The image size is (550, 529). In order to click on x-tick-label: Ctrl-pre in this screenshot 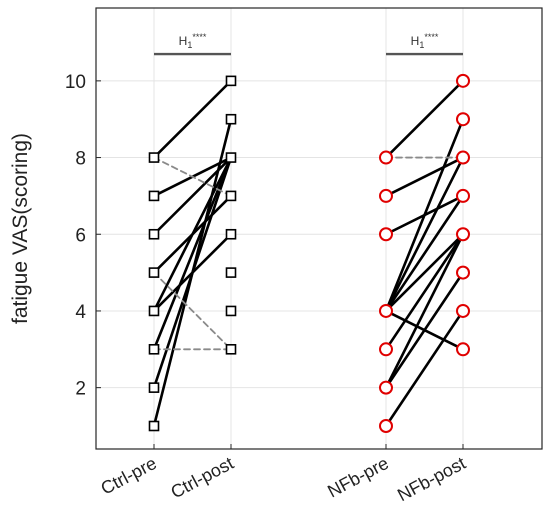, I will do `click(128, 476)`.